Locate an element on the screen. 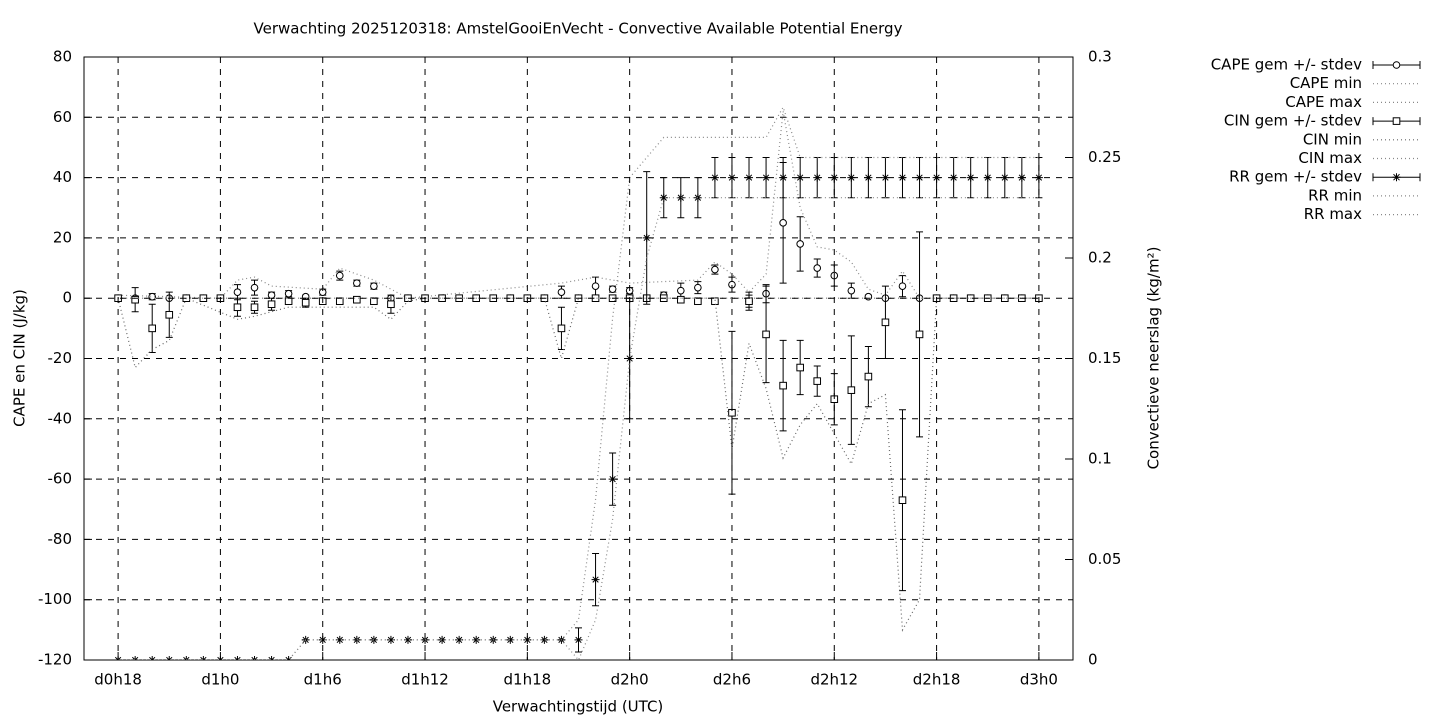  x-tick-label: d3h0 is located at coordinates (1039, 680).